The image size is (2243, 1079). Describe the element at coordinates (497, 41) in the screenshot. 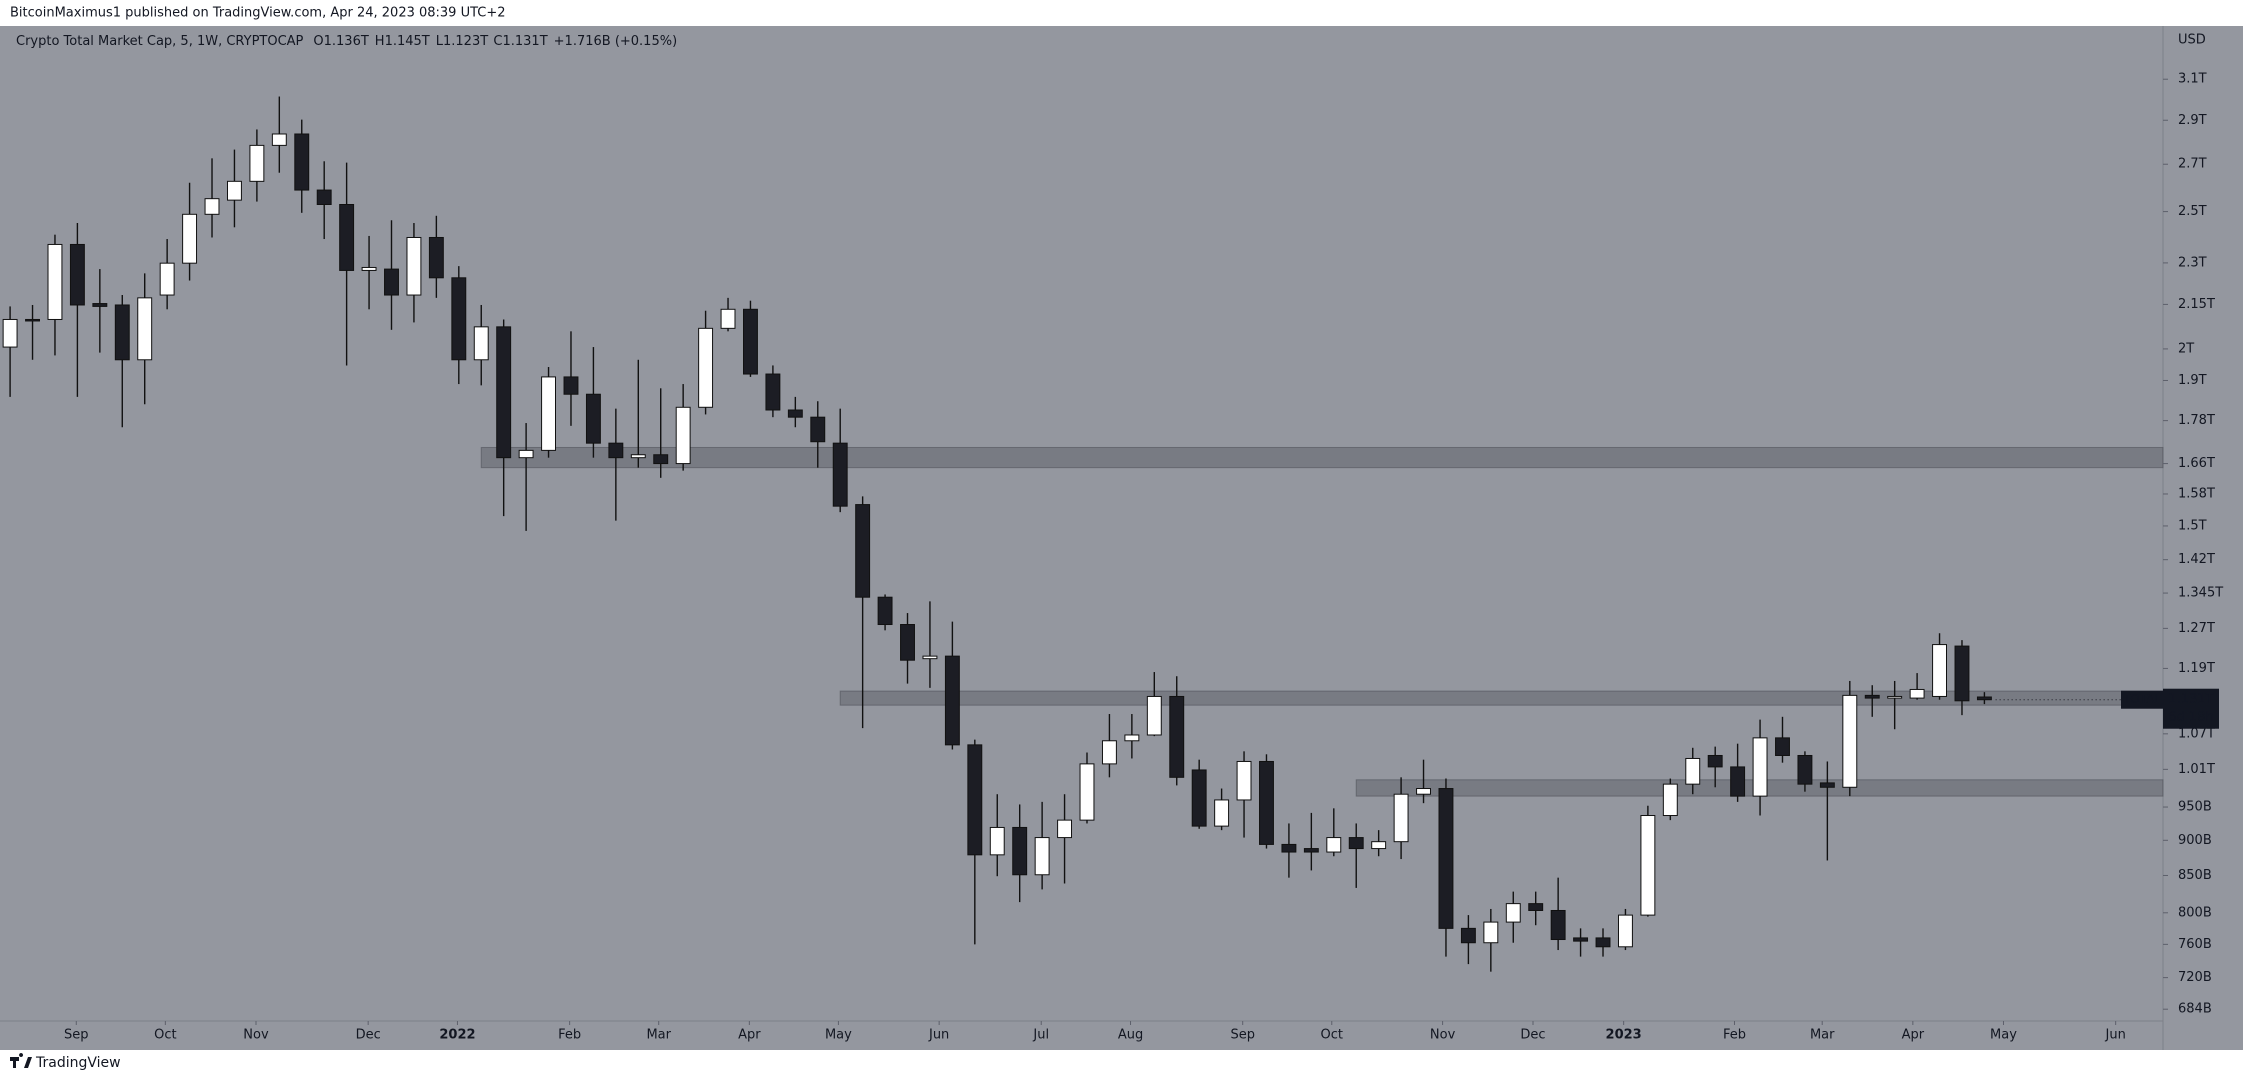

I see `ohlc-key: C` at that location.